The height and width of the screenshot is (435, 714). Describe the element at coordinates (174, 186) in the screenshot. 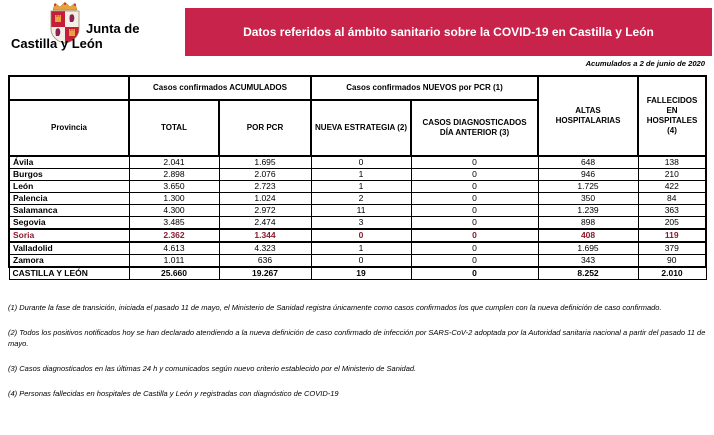

I see `value-cell: 3.650` at that location.